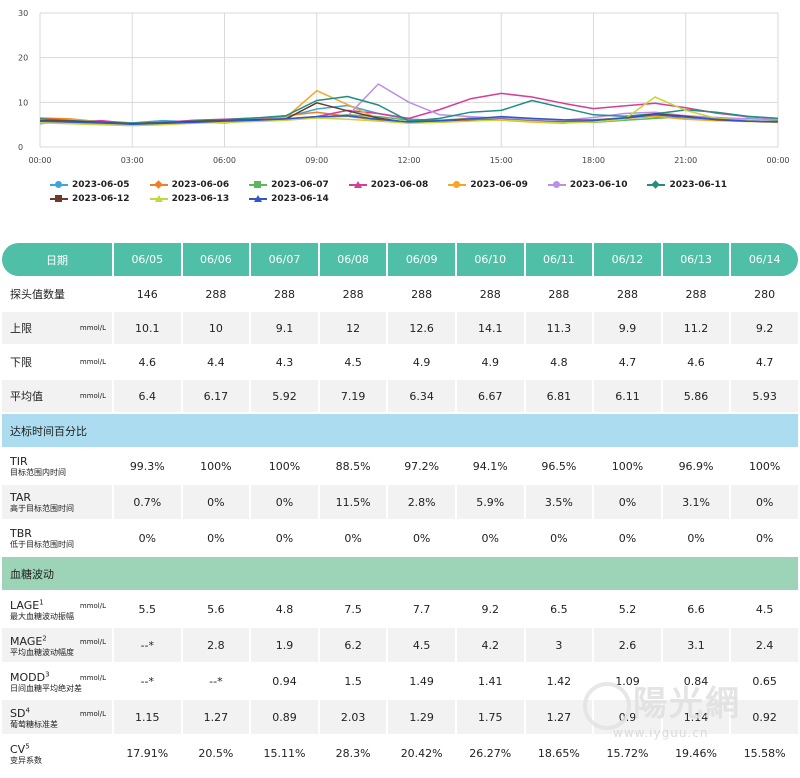 The width and height of the screenshot is (800, 778). What do you see at coordinates (559, 362) in the screenshot?
I see `value-cell: 4.8` at bounding box center [559, 362].